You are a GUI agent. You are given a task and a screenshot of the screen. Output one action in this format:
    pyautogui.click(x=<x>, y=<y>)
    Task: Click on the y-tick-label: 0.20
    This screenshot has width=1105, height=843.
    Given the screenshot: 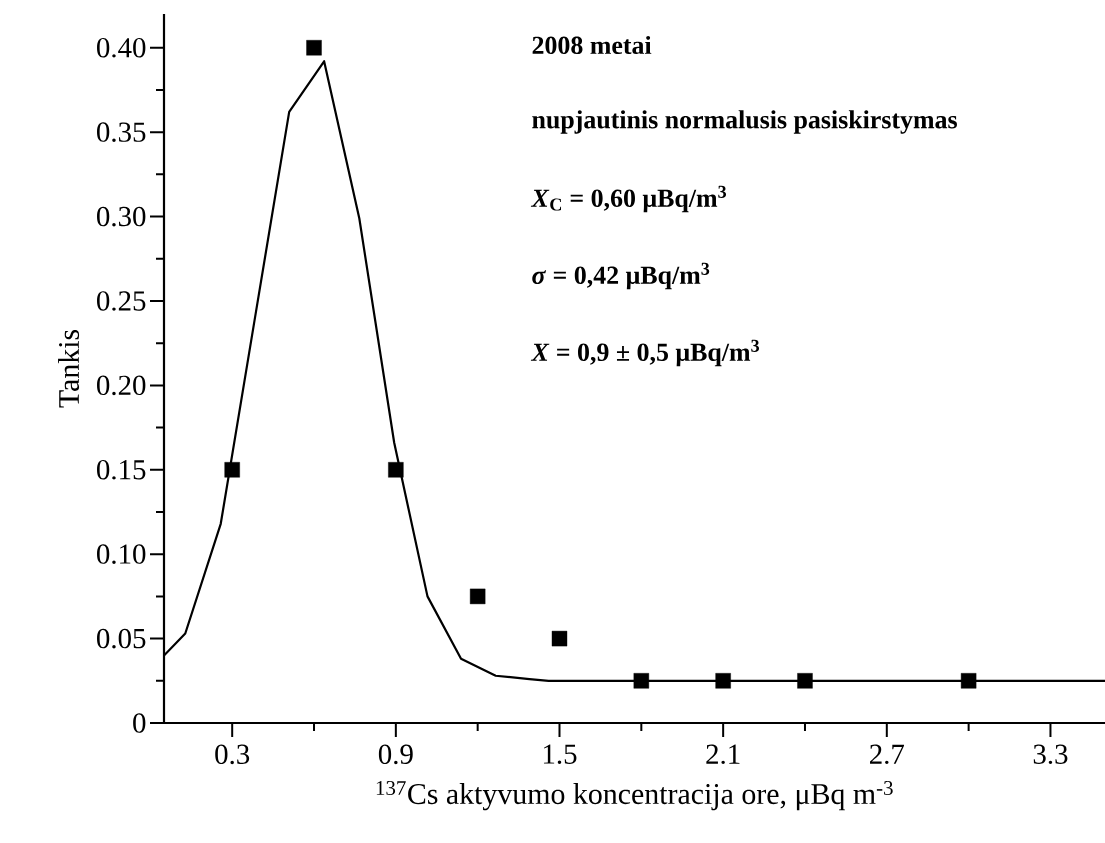 What is the action you would take?
    pyautogui.click(x=121, y=385)
    